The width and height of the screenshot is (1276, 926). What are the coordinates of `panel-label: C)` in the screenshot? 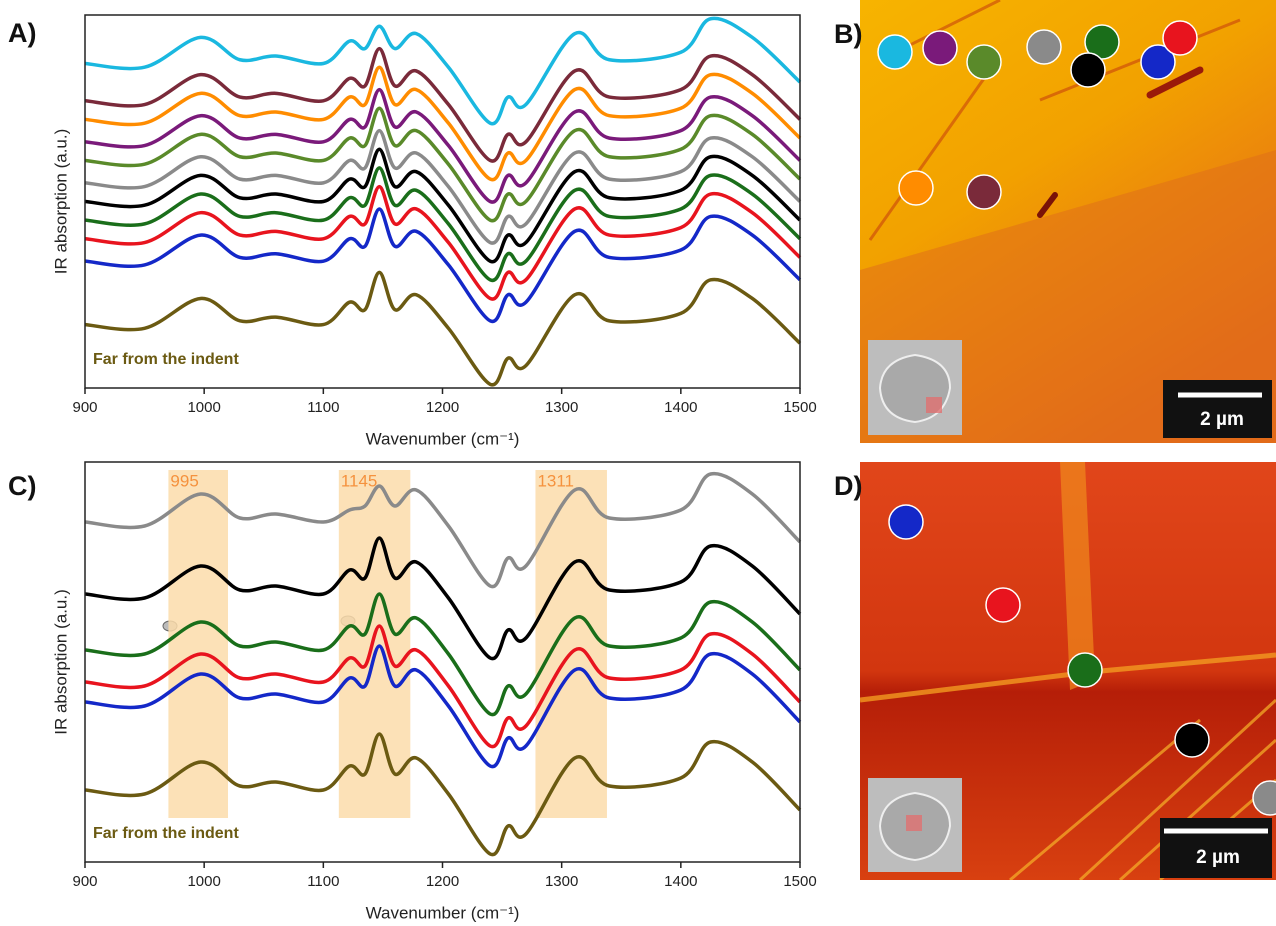 It's located at (22, 486).